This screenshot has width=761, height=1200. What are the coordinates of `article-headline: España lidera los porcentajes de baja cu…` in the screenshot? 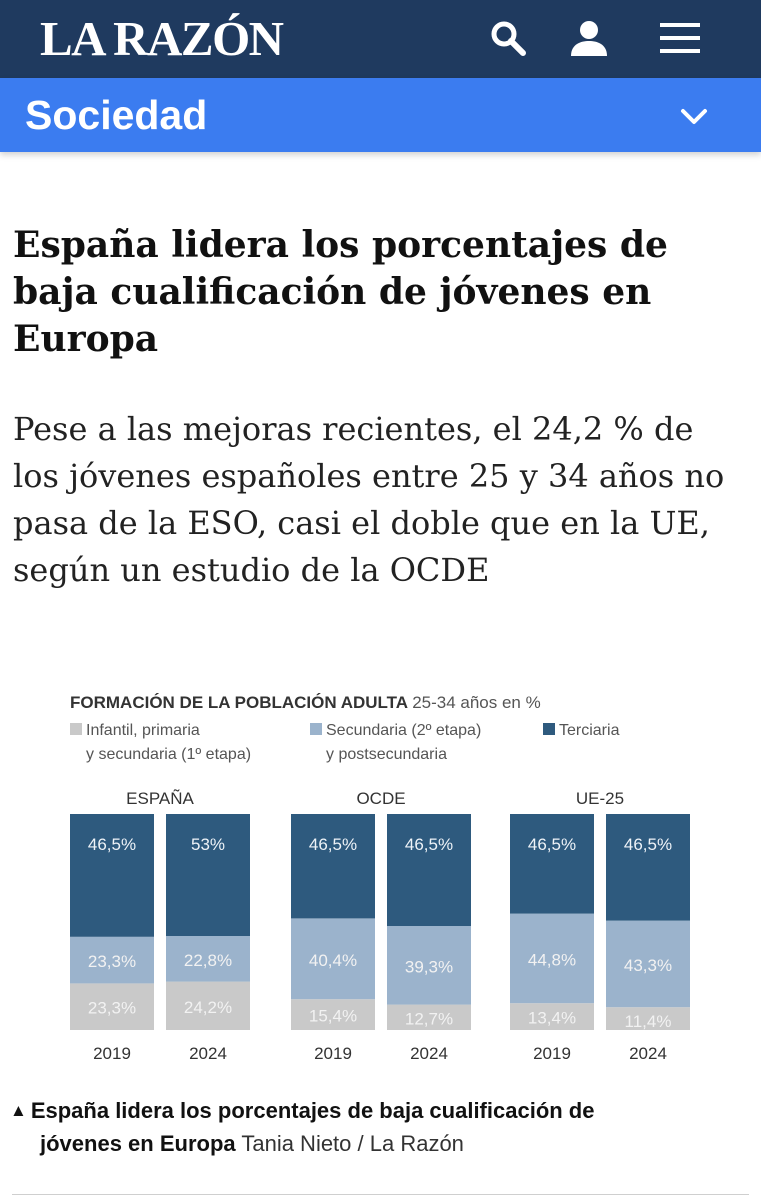 It's located at (340, 292).